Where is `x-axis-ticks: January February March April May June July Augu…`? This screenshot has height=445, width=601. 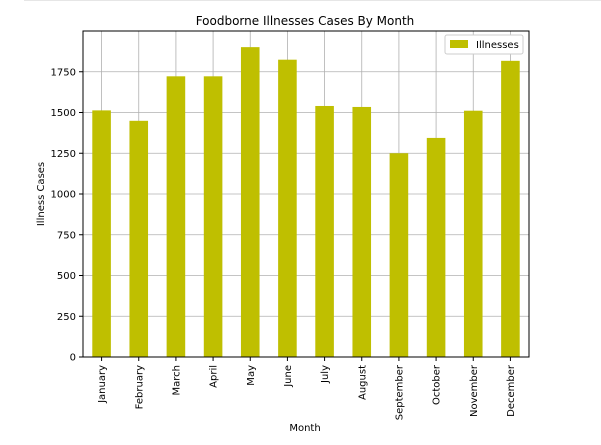 x-axis-ticks: January February March April May June July Augu… is located at coordinates (307, 388).